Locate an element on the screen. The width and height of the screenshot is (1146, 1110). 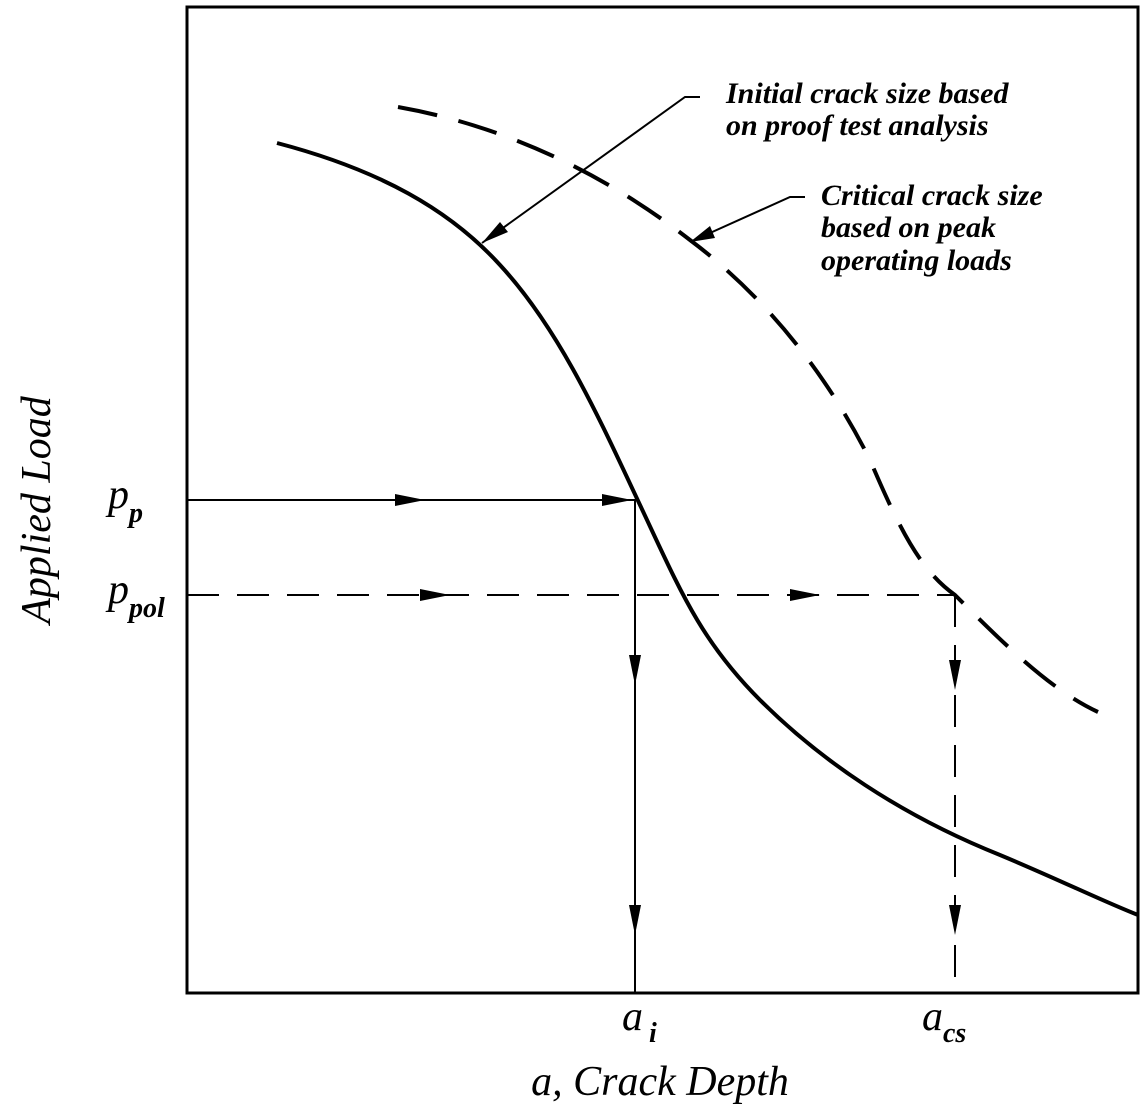
peak-load-label: ppol is located at coordinates (135, 595).